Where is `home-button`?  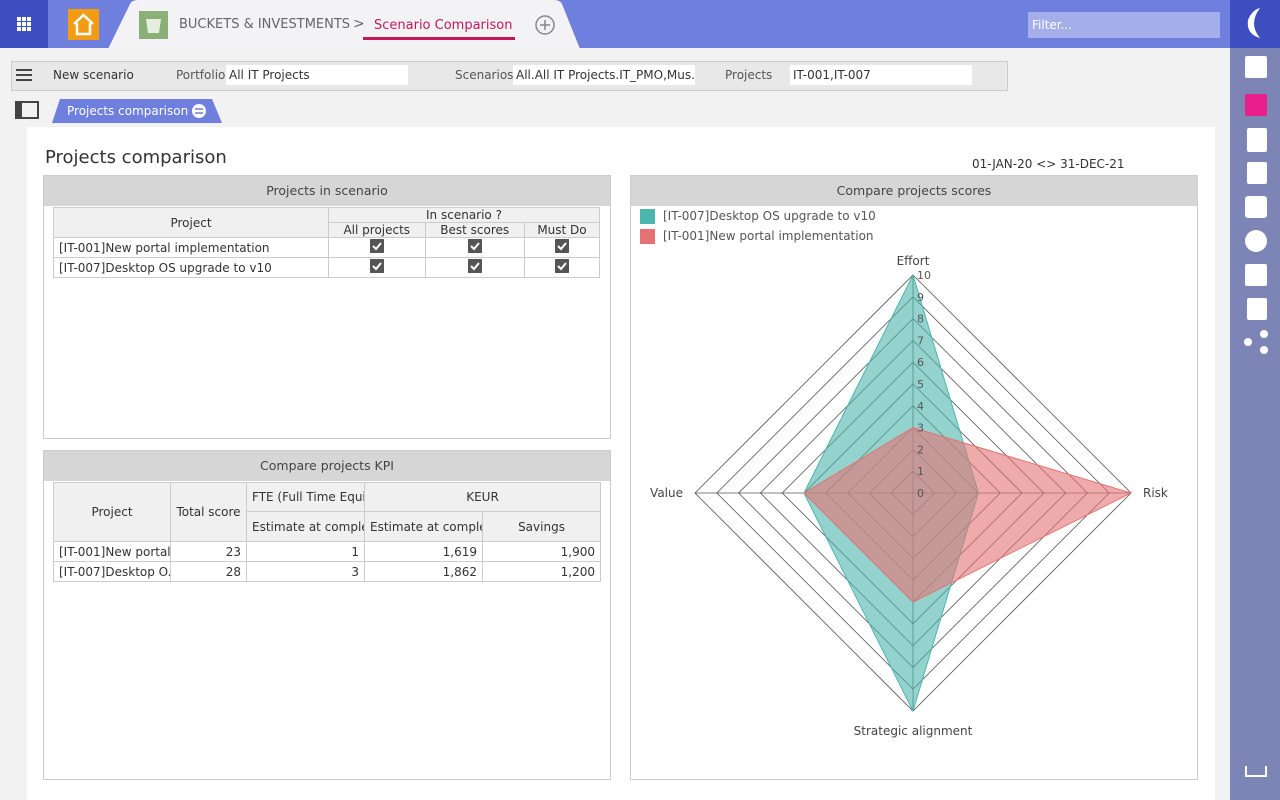
home-button is located at coordinates (83, 24).